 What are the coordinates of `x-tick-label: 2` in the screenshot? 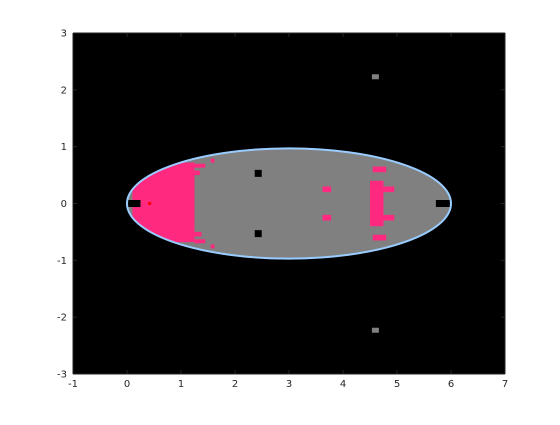 It's located at (235, 384).